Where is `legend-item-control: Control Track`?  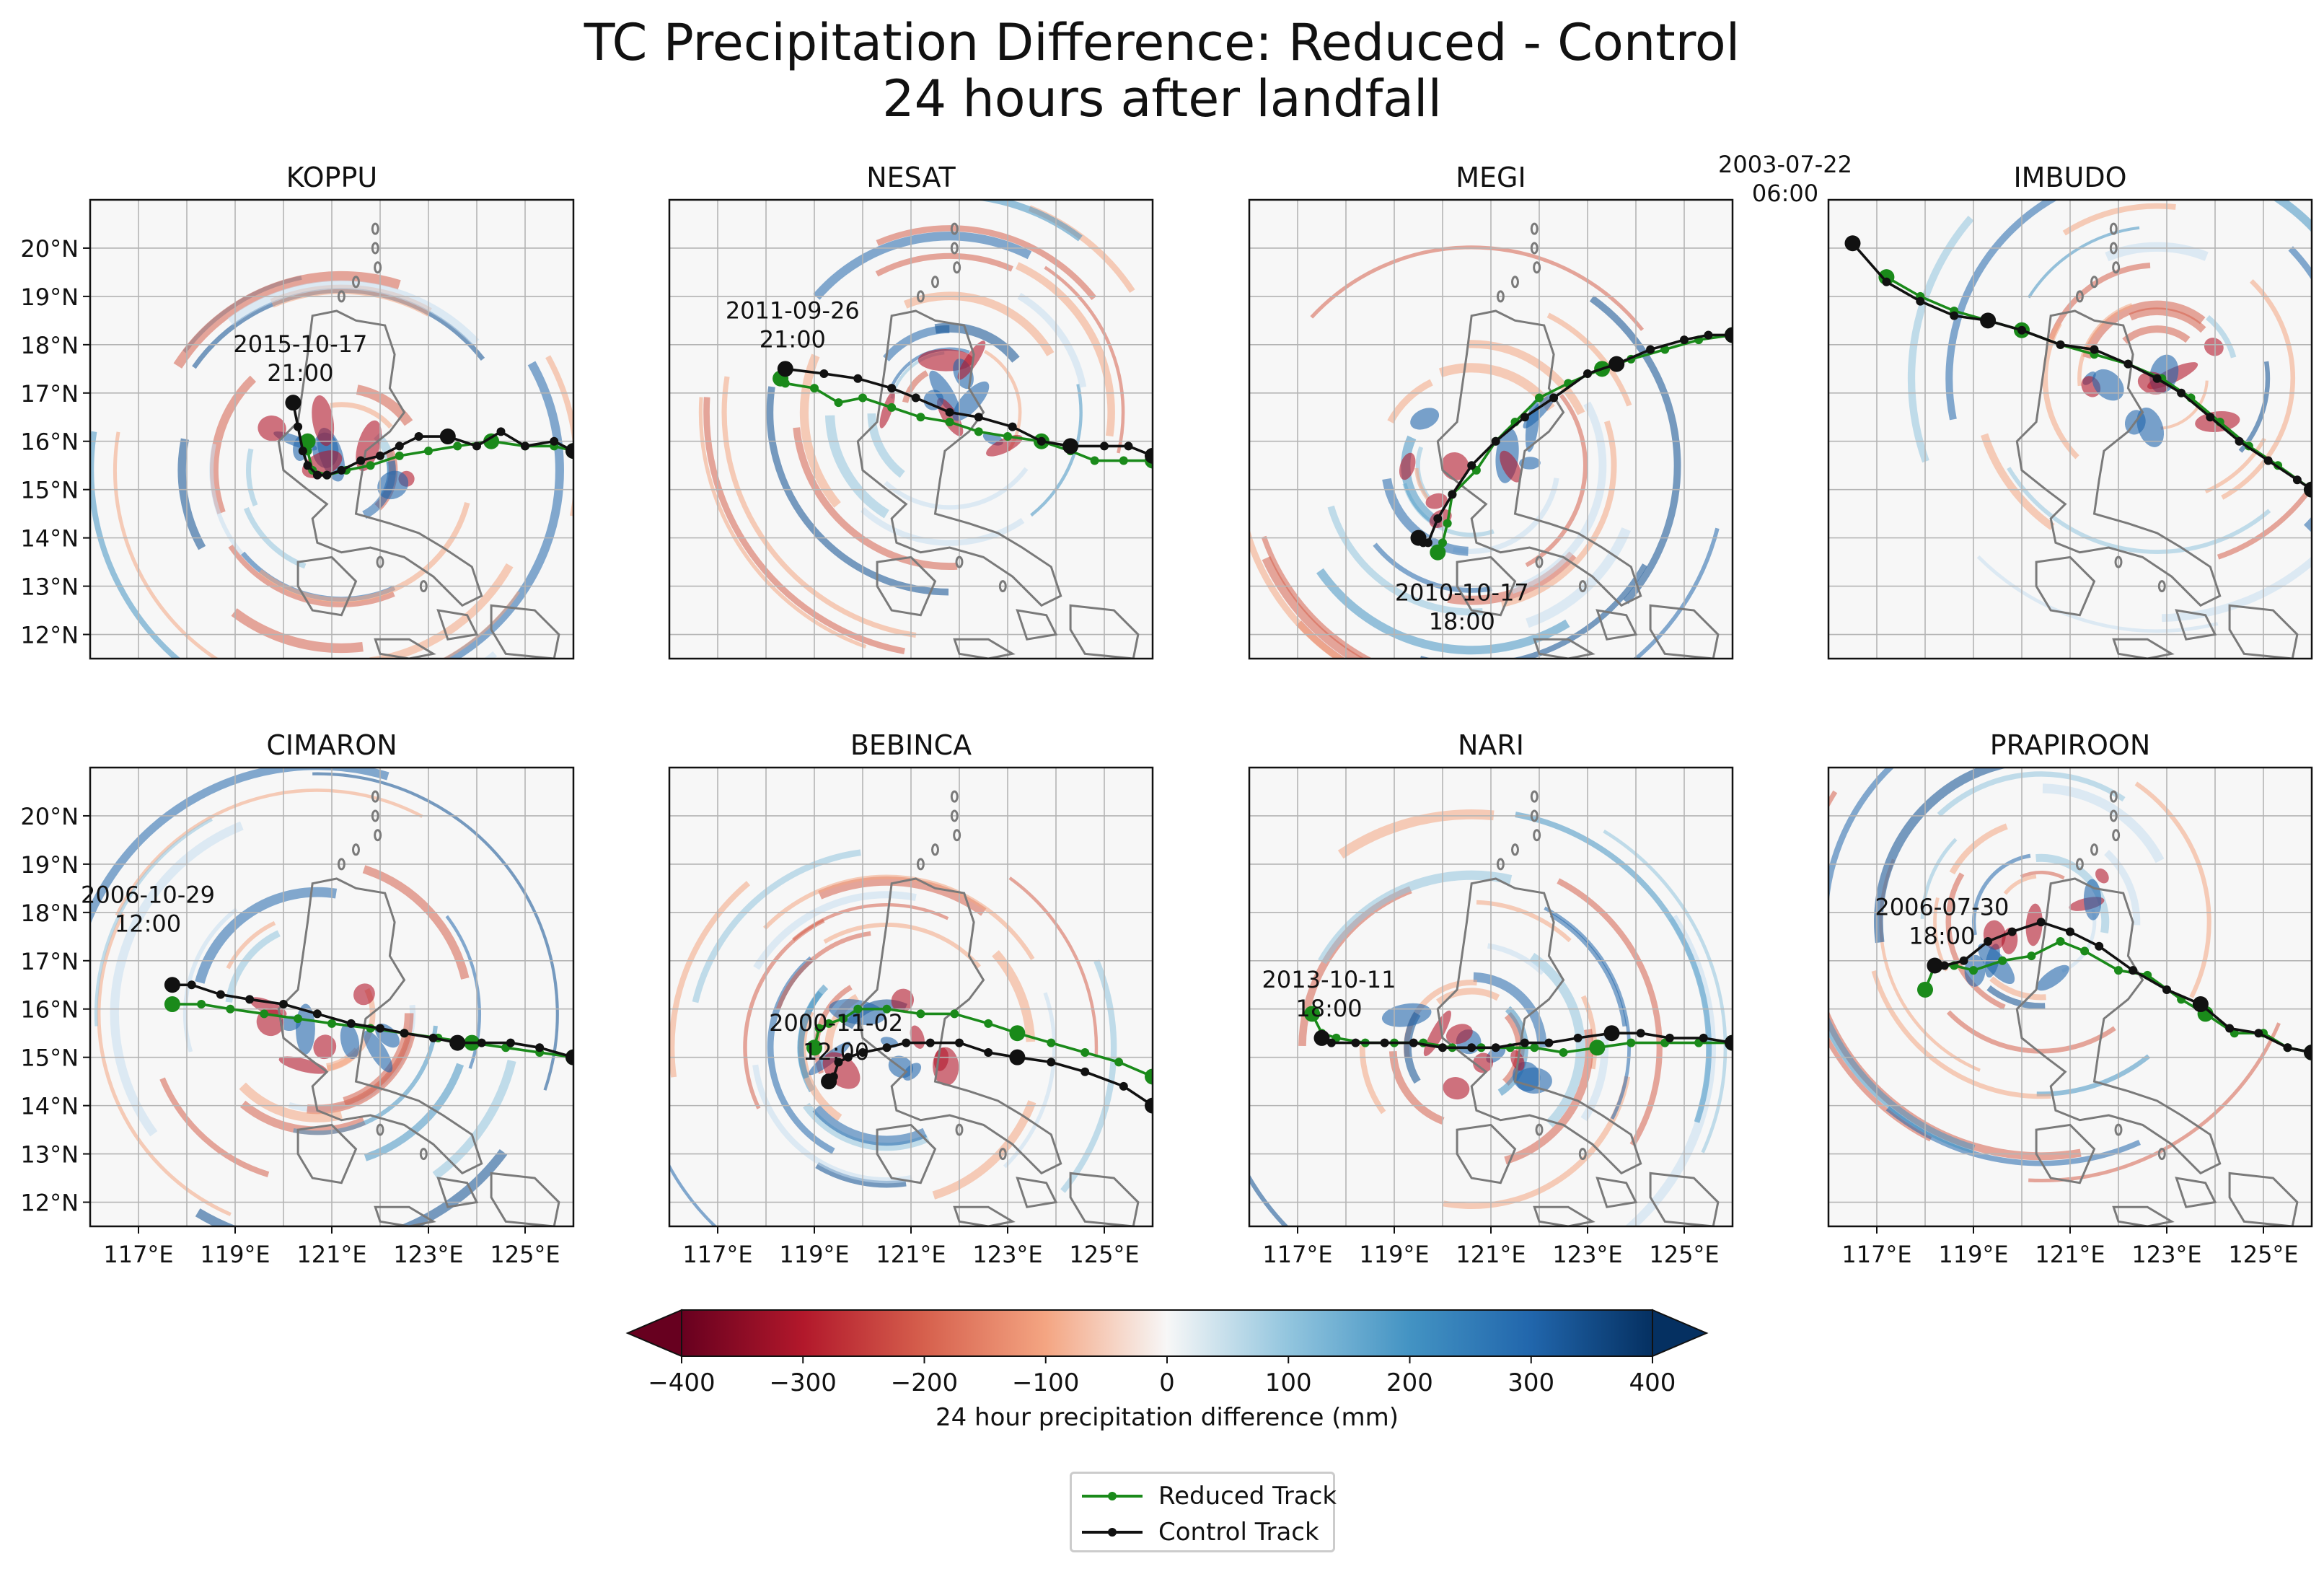 legend-item-control: Control Track is located at coordinates (1199, 1532).